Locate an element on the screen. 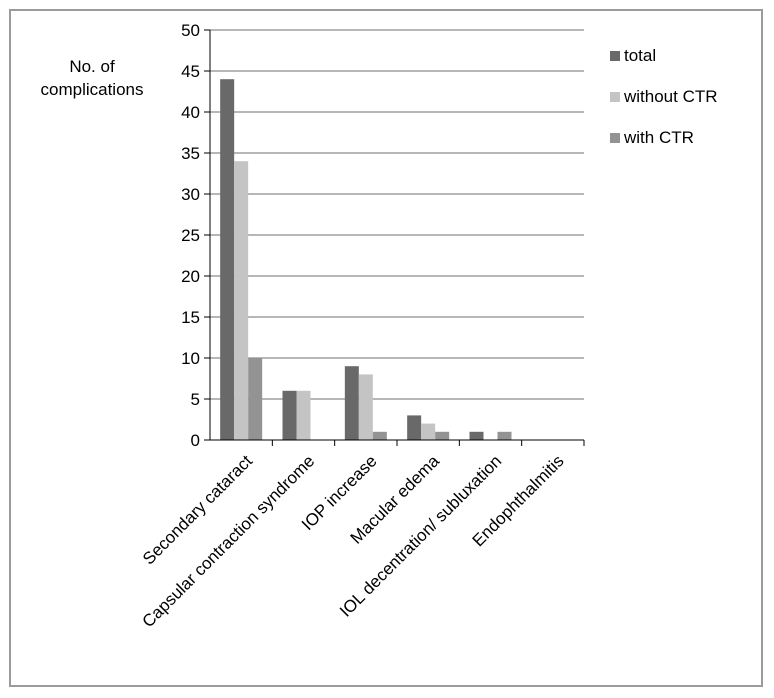 This screenshot has width=774, height=698. legend-label: with CTR is located at coordinates (658, 137).